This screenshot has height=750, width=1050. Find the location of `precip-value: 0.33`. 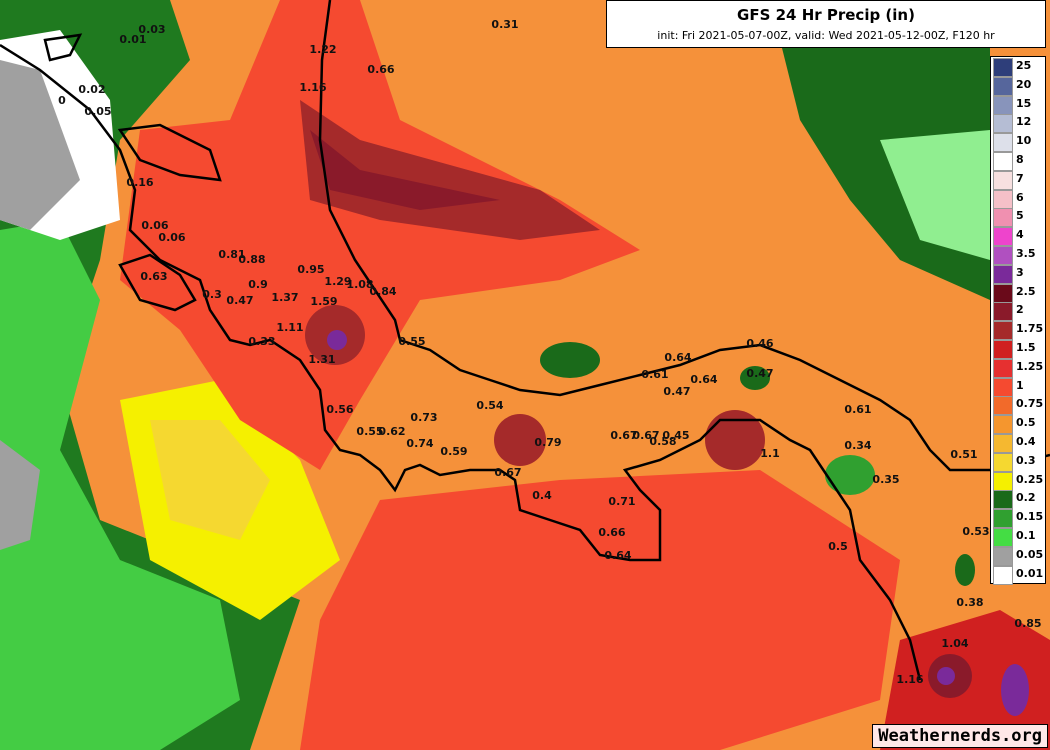

precip-value: 0.33 is located at coordinates (261, 341).